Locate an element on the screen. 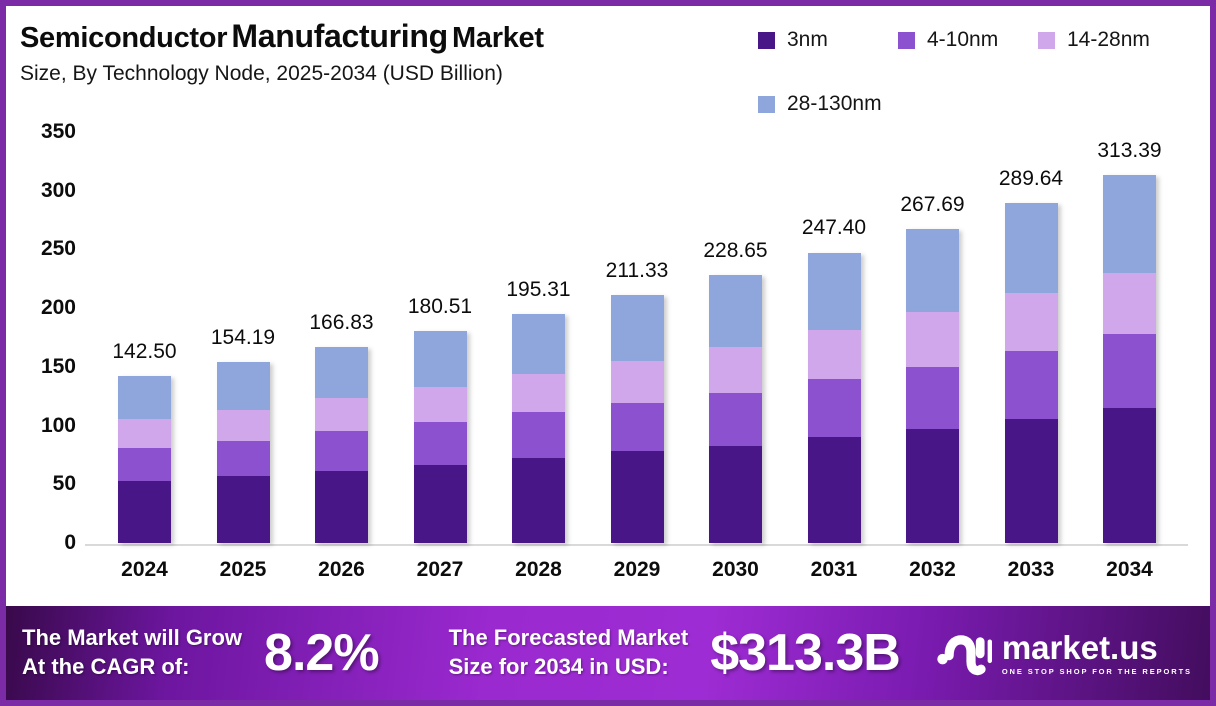 The height and width of the screenshot is (706, 1216). bar-2030: 228.65 is located at coordinates (735, 337).